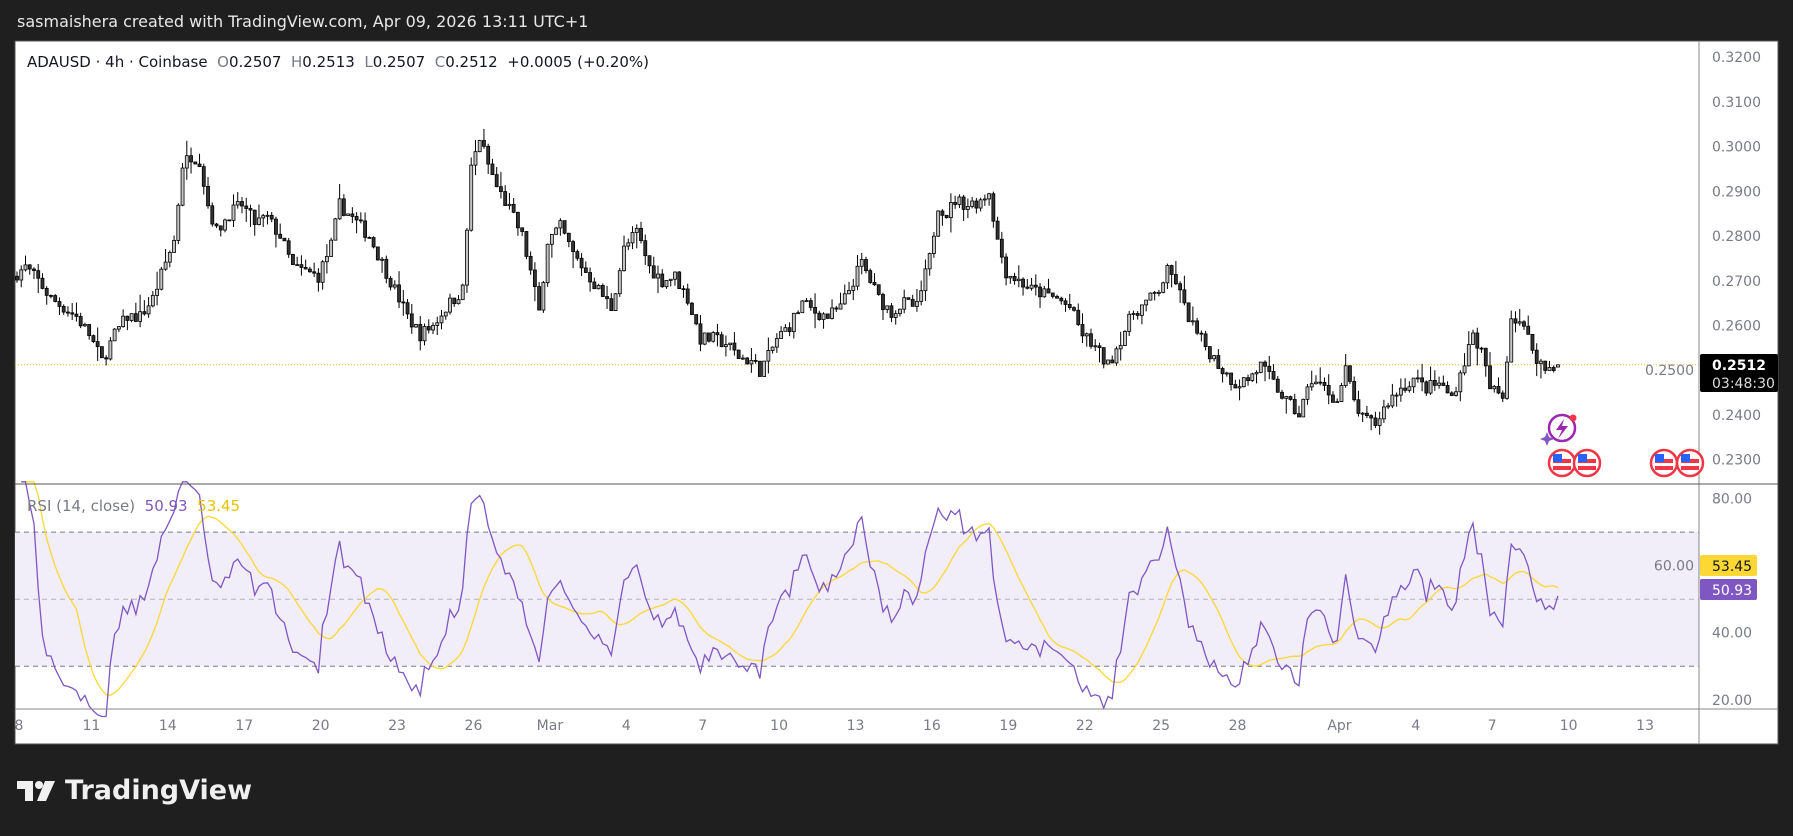 Image resolution: width=1793 pixels, height=836 pixels. I want to click on rsi-title: RSI (14, close), so click(81, 506).